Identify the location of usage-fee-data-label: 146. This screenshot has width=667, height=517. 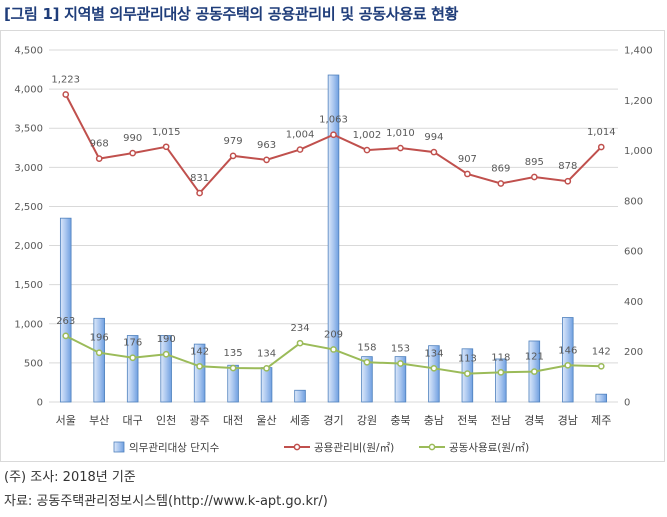
(567, 350).